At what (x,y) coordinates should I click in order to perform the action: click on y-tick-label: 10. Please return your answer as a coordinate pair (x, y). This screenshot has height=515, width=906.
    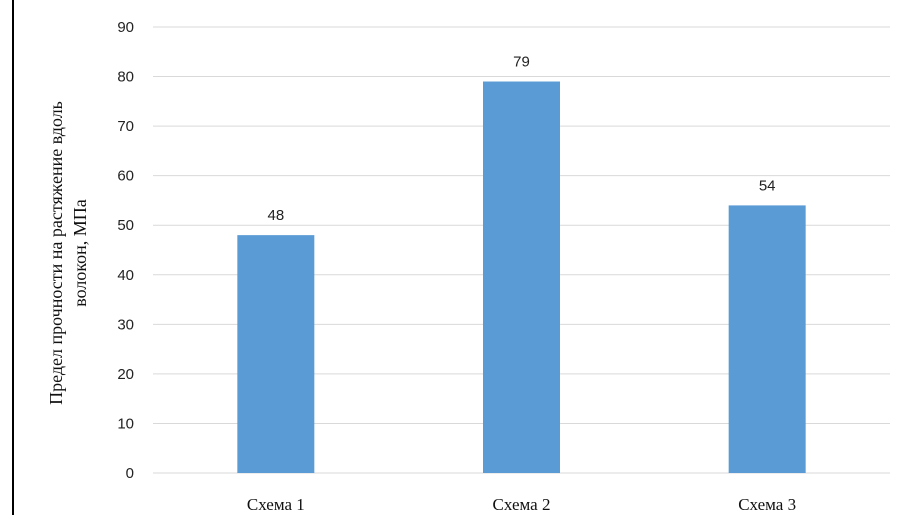
    Looking at the image, I should click on (125, 423).